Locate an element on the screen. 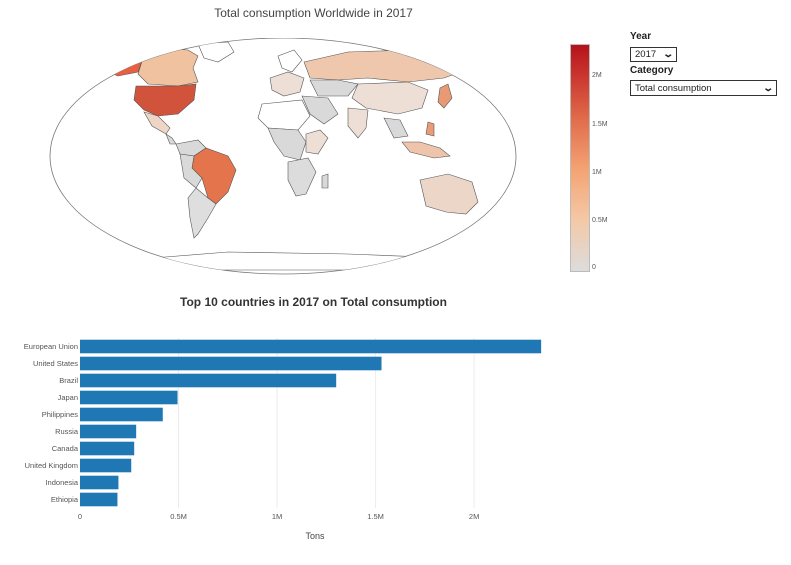 The width and height of the screenshot is (791, 565). colorbar-tick: 0 is located at coordinates (594, 267).